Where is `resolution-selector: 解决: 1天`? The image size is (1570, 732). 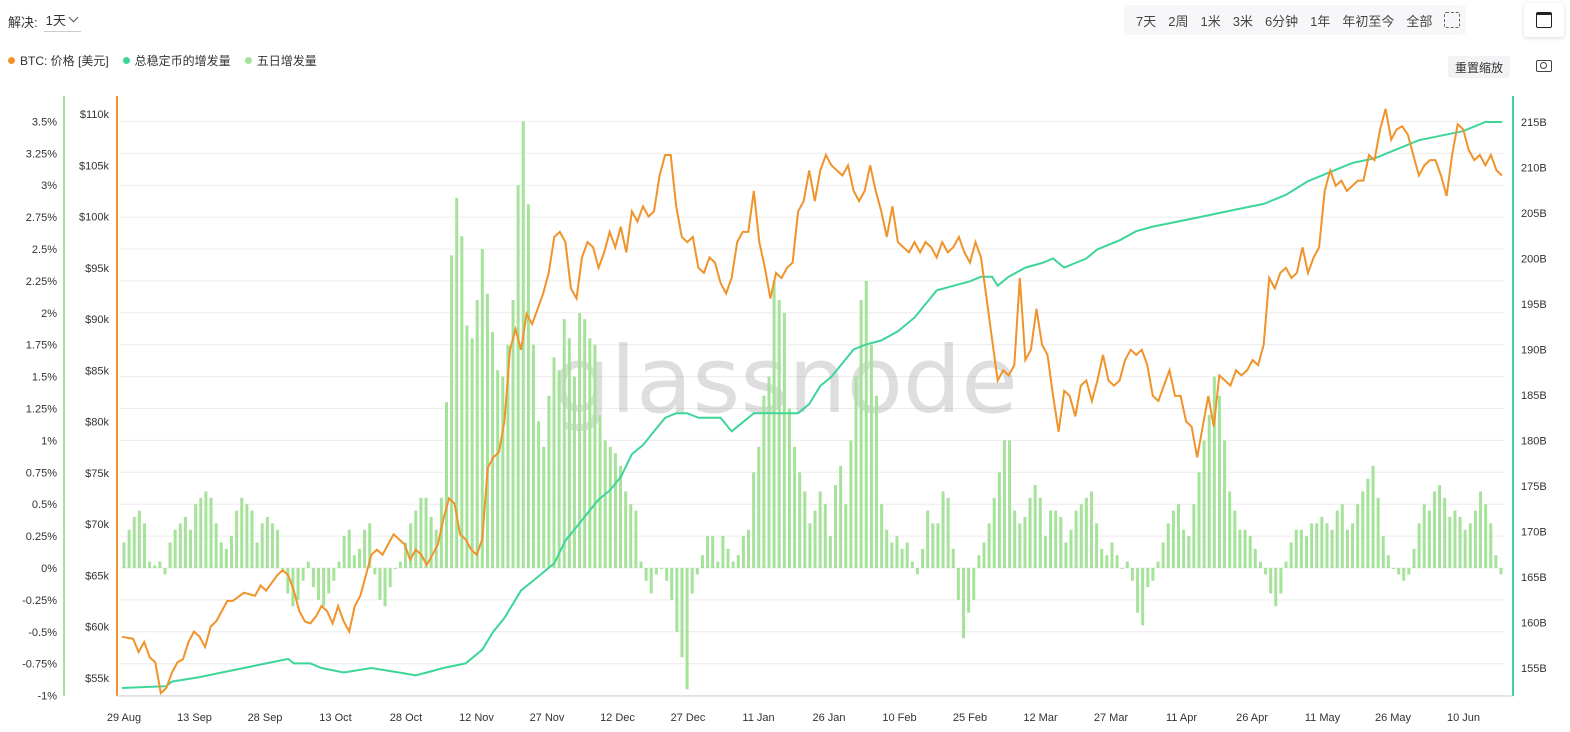 resolution-selector: 解决: 1天 is located at coordinates (44, 21).